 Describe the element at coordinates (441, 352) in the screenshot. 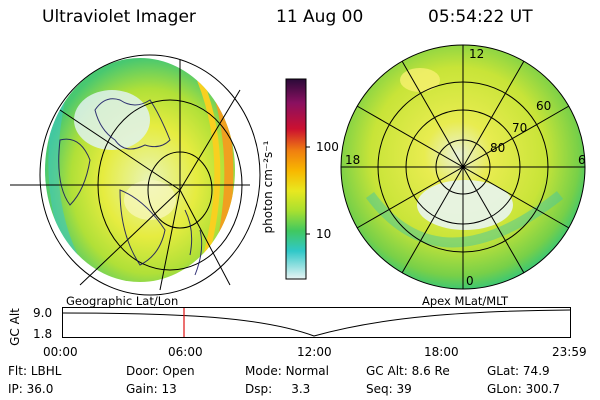

I see `timeline-xtick-1800: 18:00` at that location.